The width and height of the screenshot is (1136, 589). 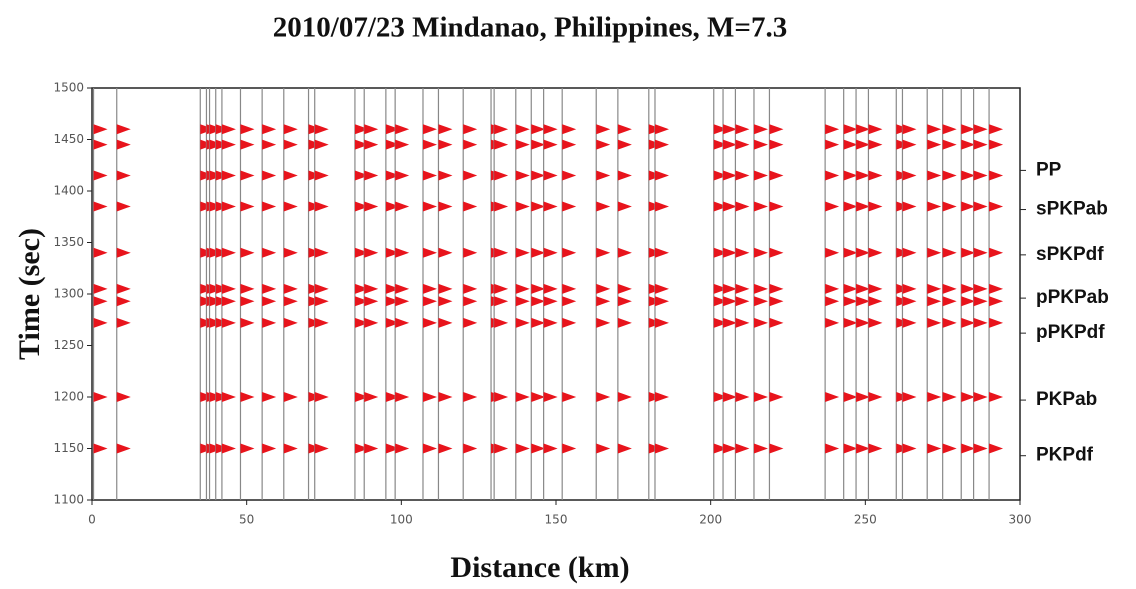 I want to click on x-tick-label: 300, so click(x=1020, y=520).